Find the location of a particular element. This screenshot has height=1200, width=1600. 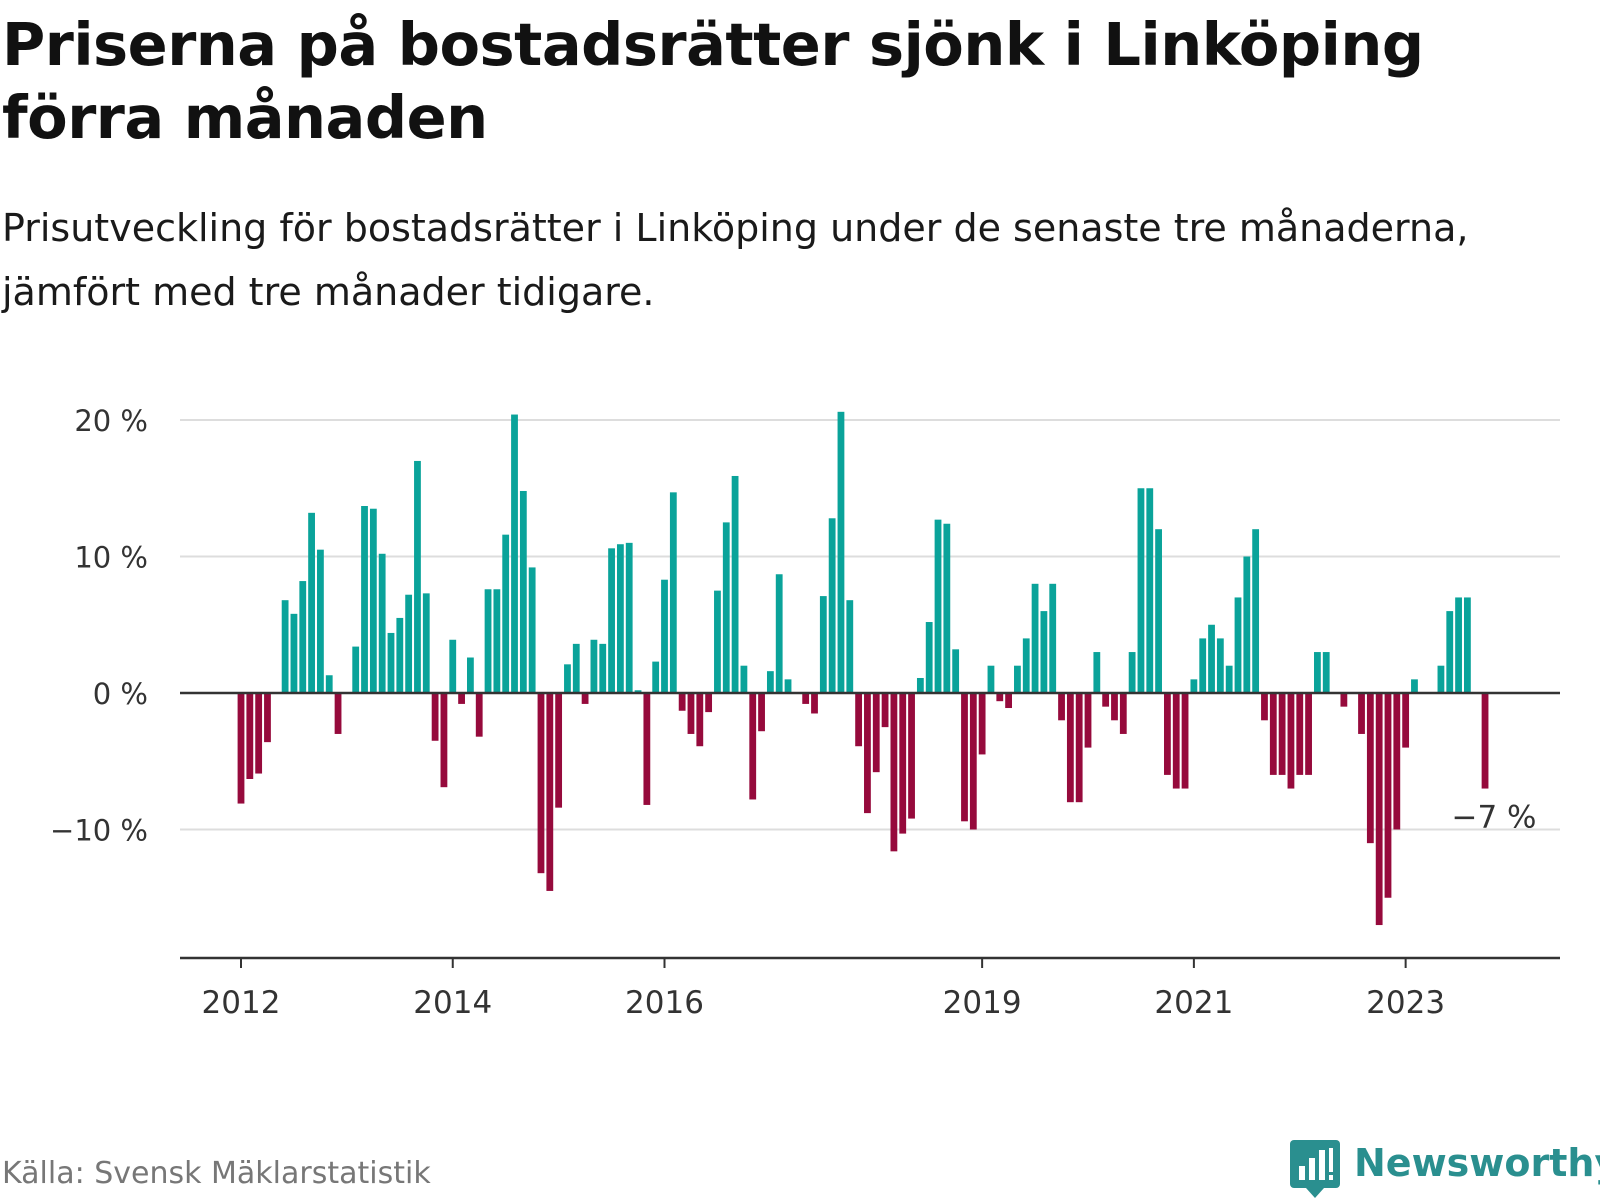

y-tick-label: 20 % is located at coordinates (111, 421).